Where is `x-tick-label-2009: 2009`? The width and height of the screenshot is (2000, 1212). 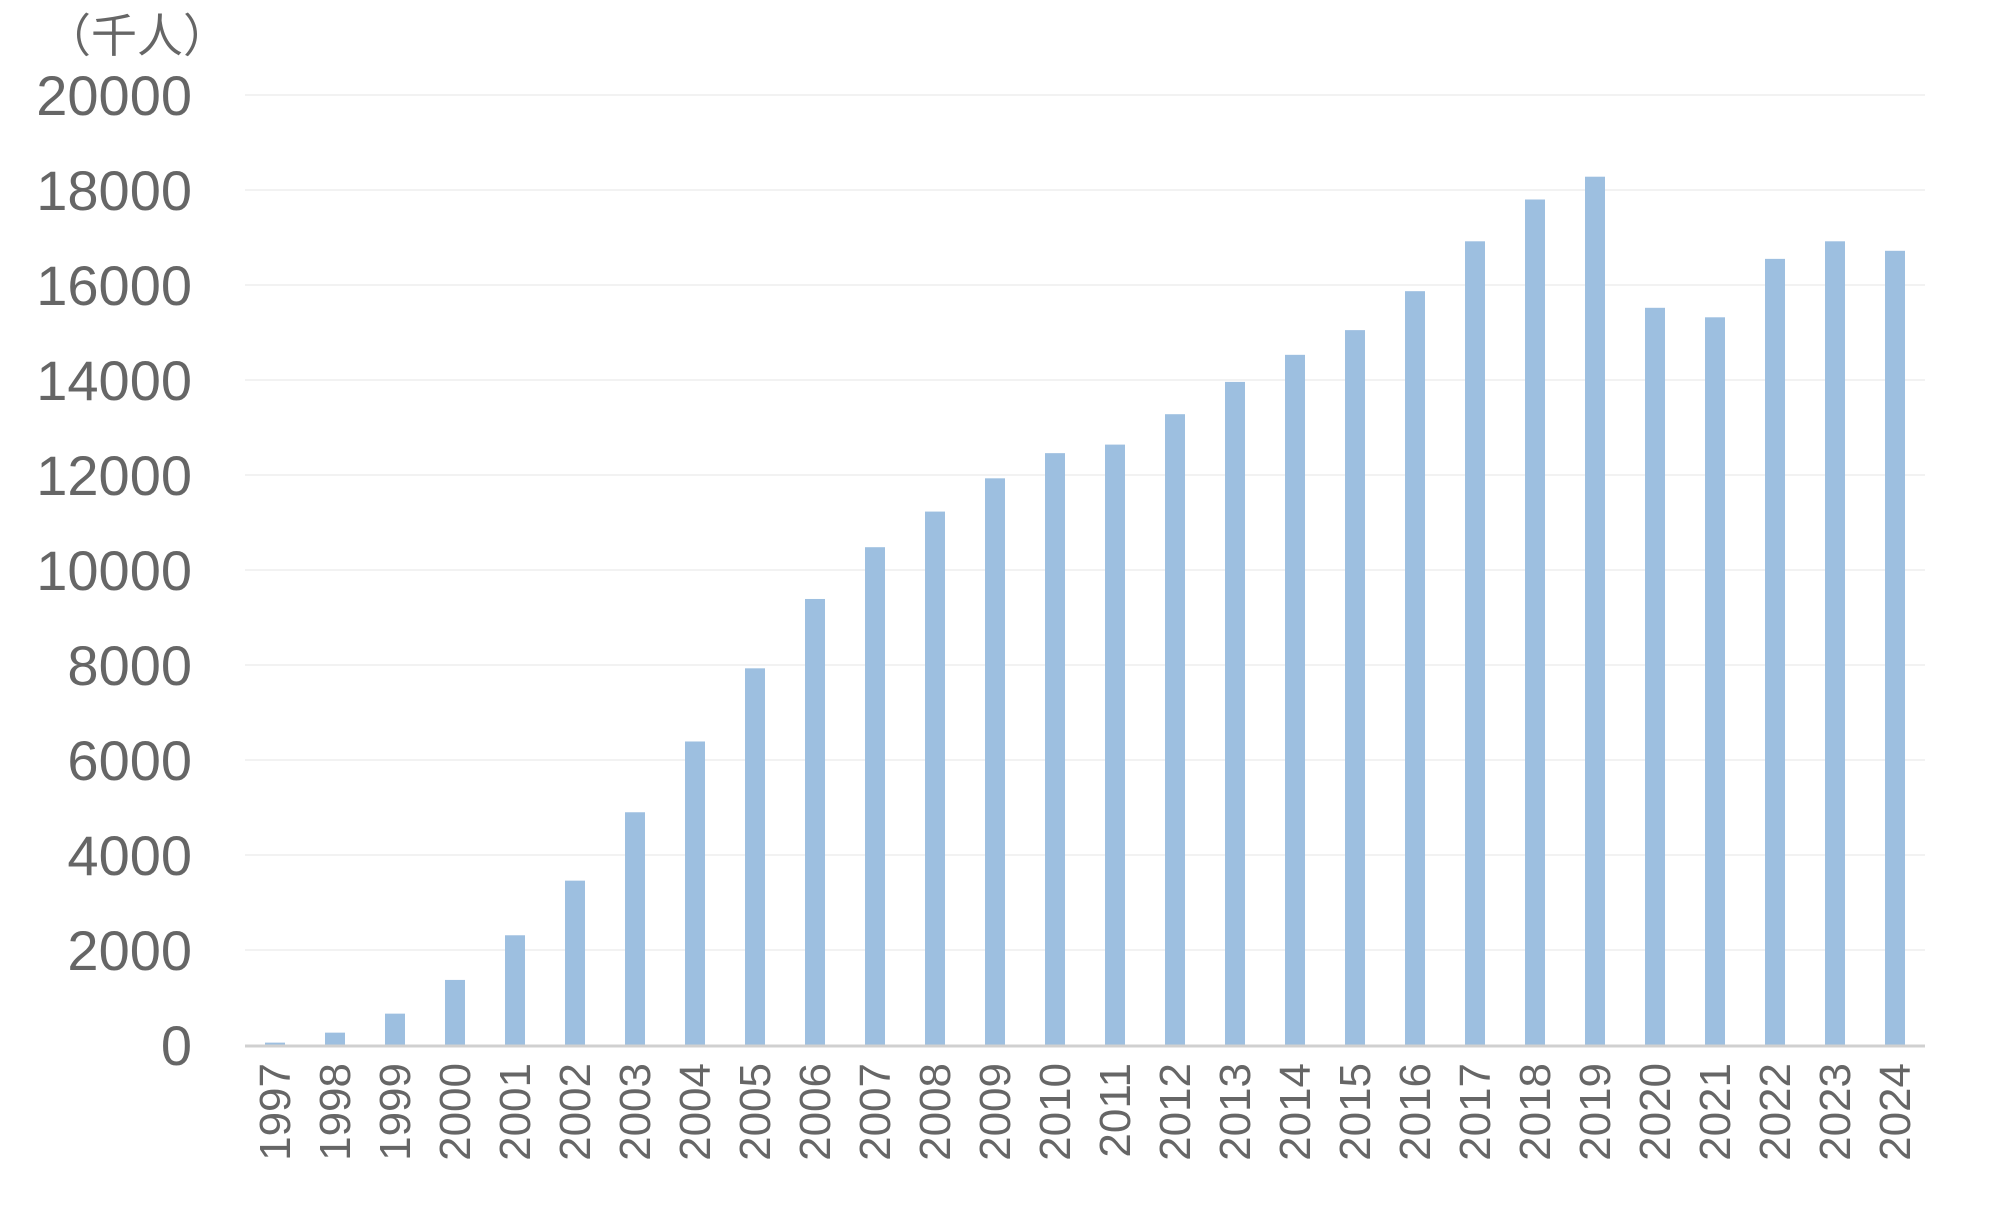 x-tick-label-2009: 2009 is located at coordinates (995, 1112).